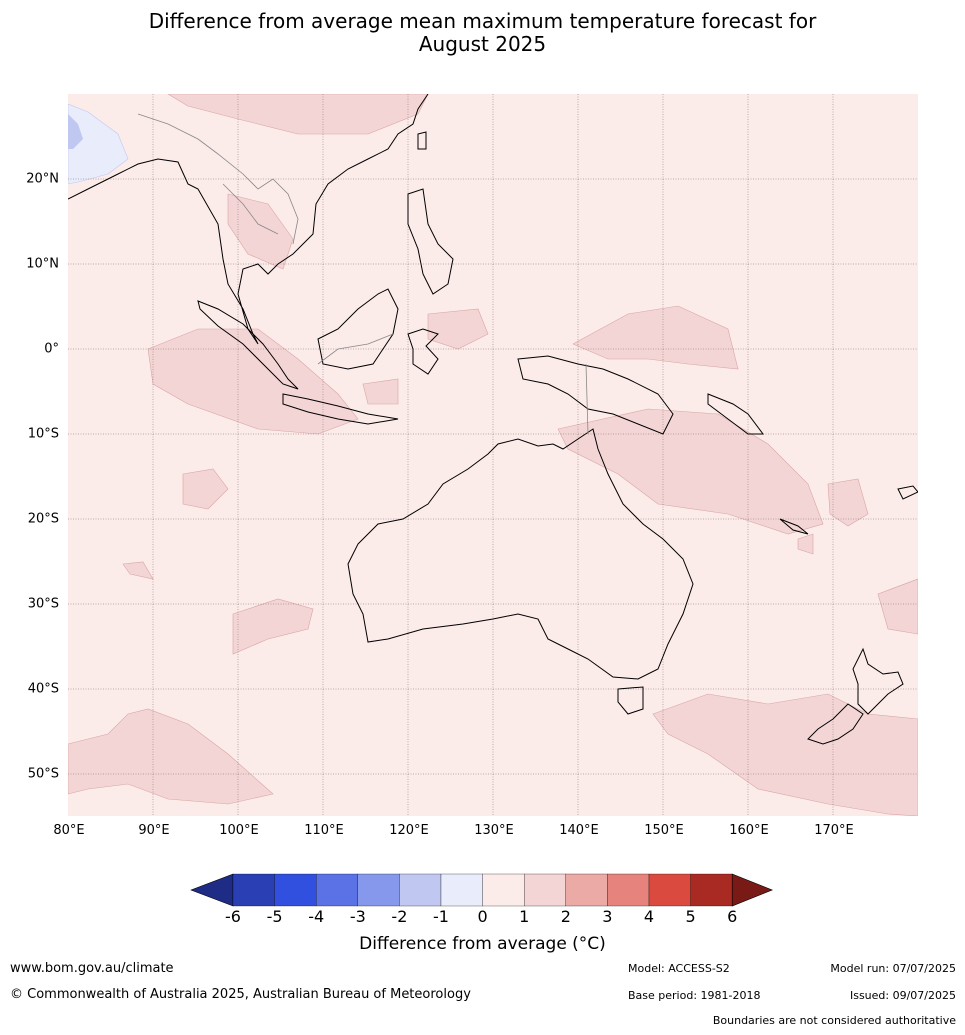 The width and height of the screenshot is (965, 1035). I want to click on colorbar-extend-high, so click(752, 890).